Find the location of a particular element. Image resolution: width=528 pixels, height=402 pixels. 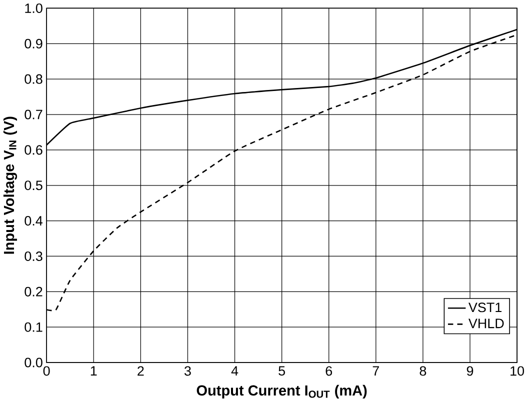

x-tick-label: 9 is located at coordinates (470, 371).